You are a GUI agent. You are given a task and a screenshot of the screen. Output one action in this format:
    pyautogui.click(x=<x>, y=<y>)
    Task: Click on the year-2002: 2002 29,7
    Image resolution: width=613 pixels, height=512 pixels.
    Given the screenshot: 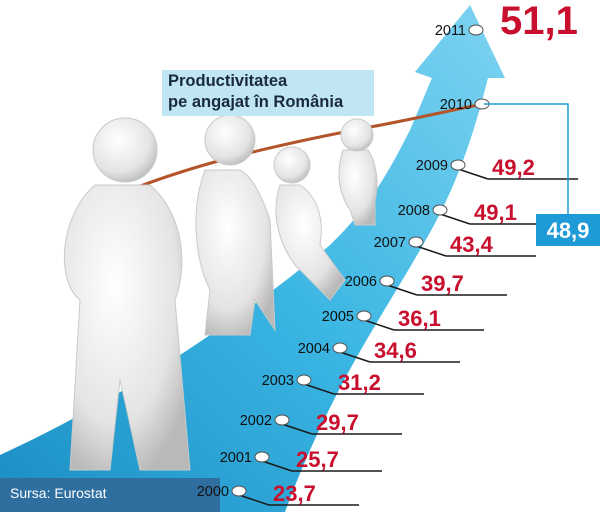 What is the action you would take?
    pyautogui.click(x=321, y=422)
    